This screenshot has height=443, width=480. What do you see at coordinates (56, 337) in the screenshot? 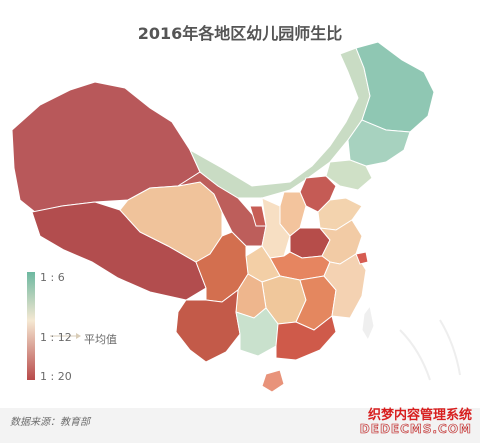
I see `legend-mid-label: 1 : 12` at bounding box center [56, 337].